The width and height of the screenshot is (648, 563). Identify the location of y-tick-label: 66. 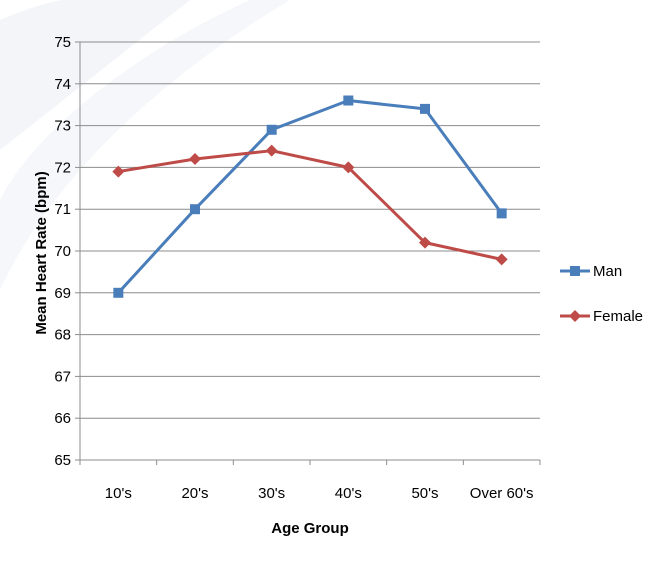
(62, 418).